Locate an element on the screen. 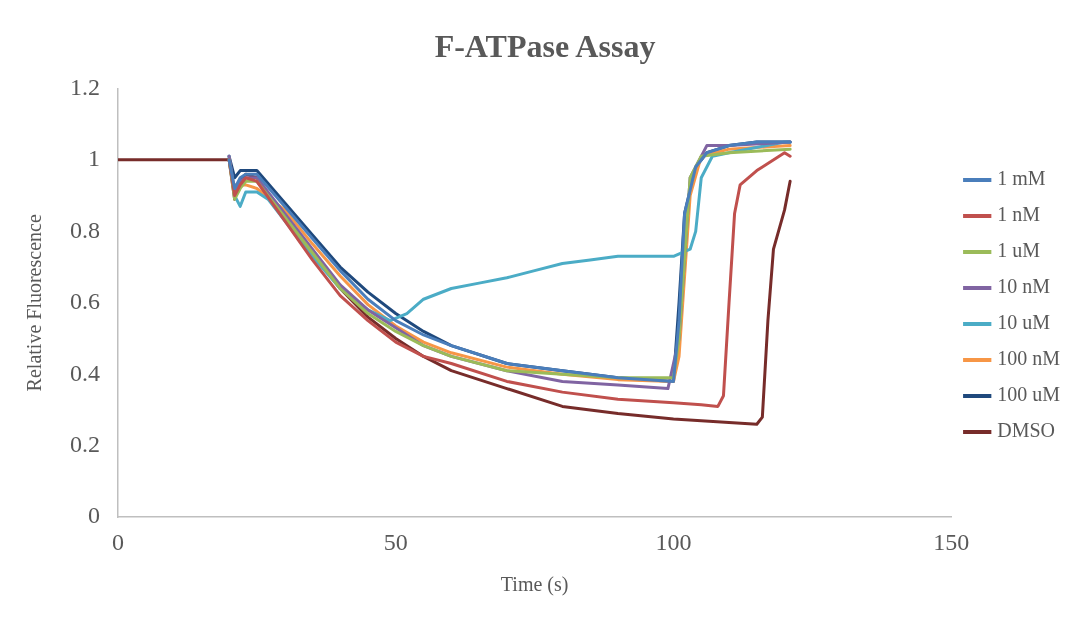 Image resolution: width=1090 pixels, height=627 pixels. y-tick-label: 0.8 is located at coordinates (85, 229).